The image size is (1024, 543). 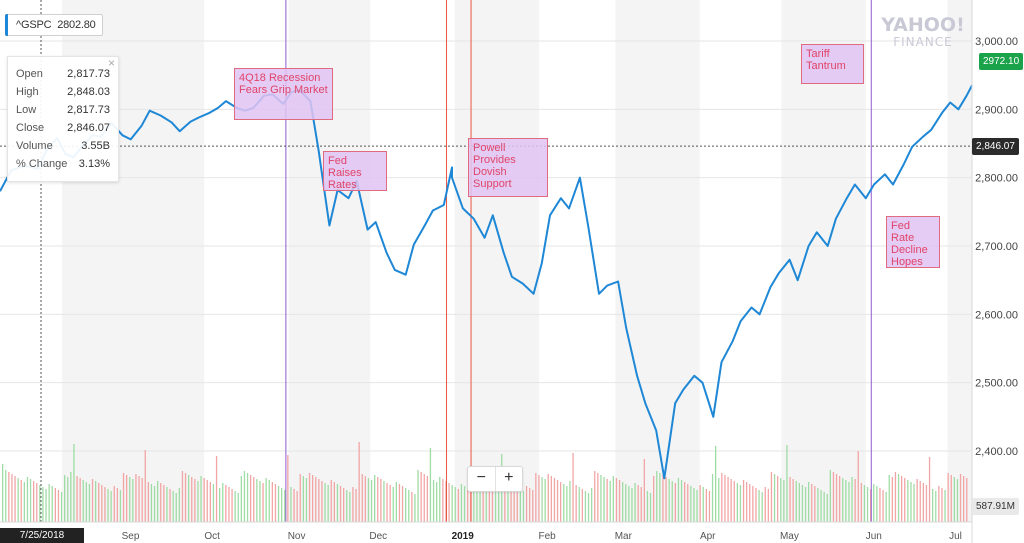 I want to click on zoom-in-button: +, so click(x=508, y=479).